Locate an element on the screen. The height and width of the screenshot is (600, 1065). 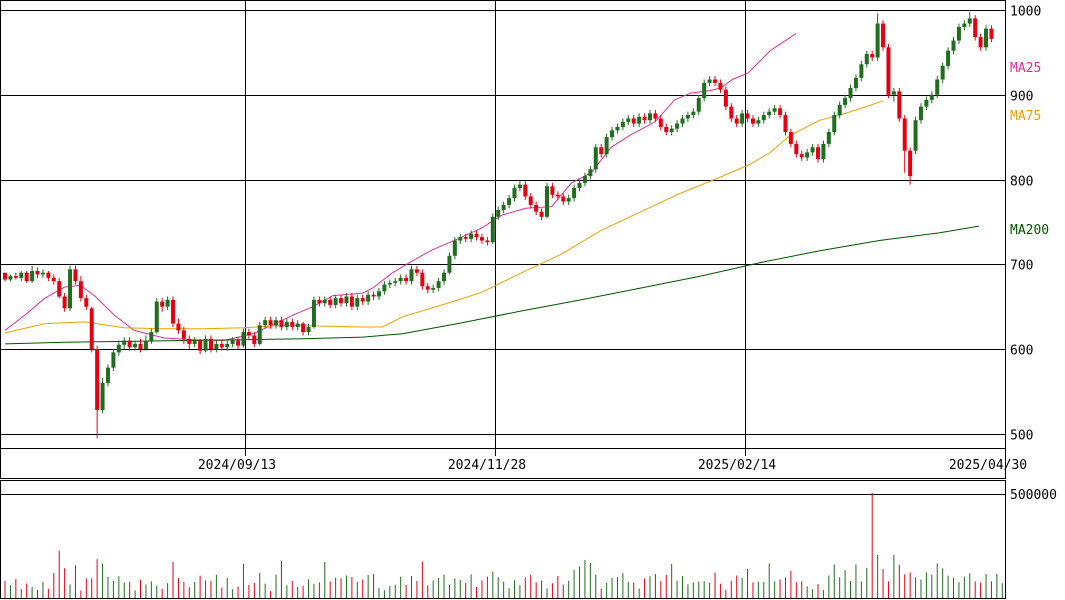
date-tick-label: 2024/09/13 is located at coordinates (237, 465).